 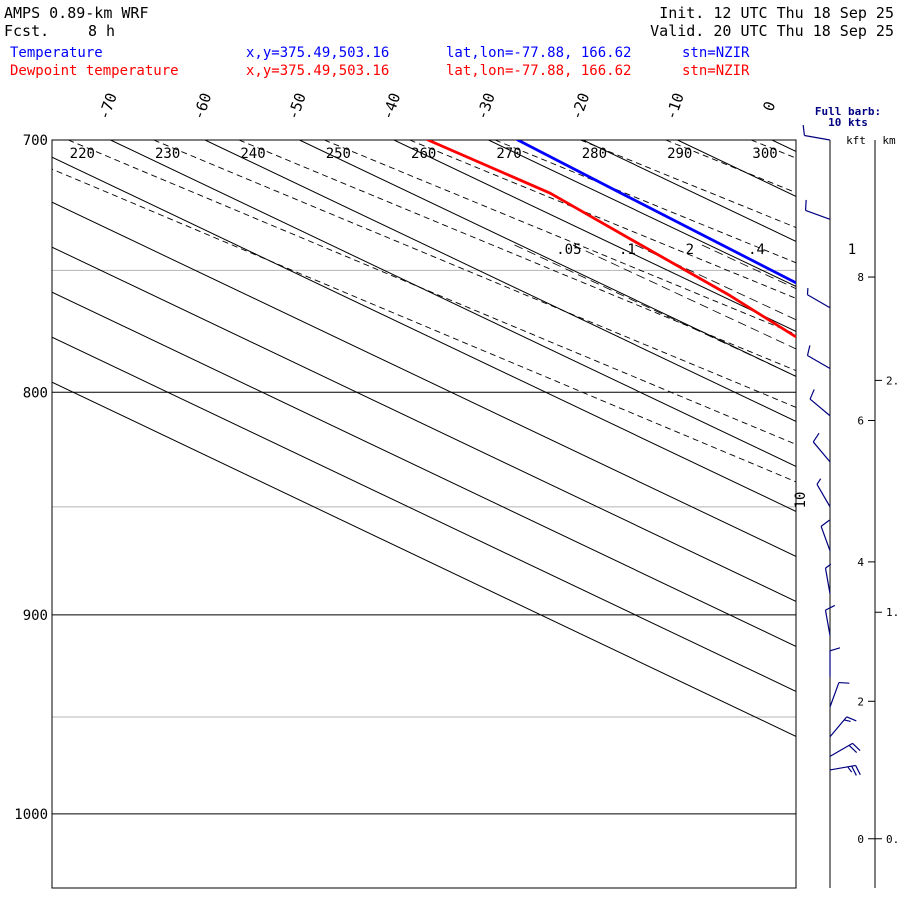 I want to click on mixing-ratio-label-4: 1, so click(x=852, y=250).